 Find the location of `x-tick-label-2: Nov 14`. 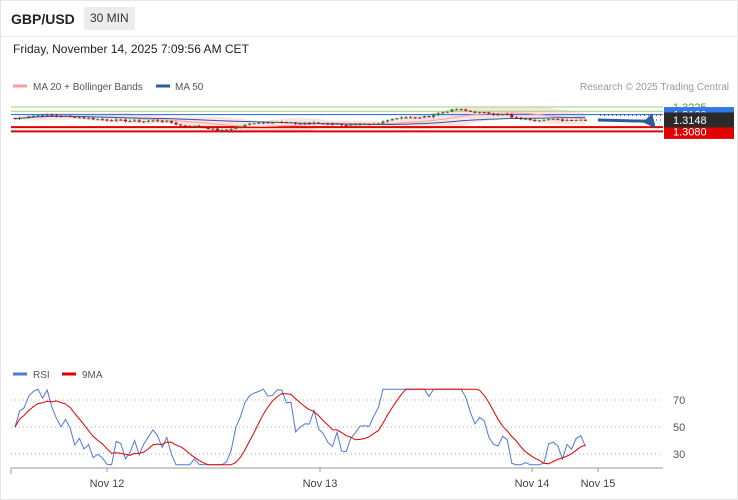

x-tick-label-2: Nov 14 is located at coordinates (532, 484).